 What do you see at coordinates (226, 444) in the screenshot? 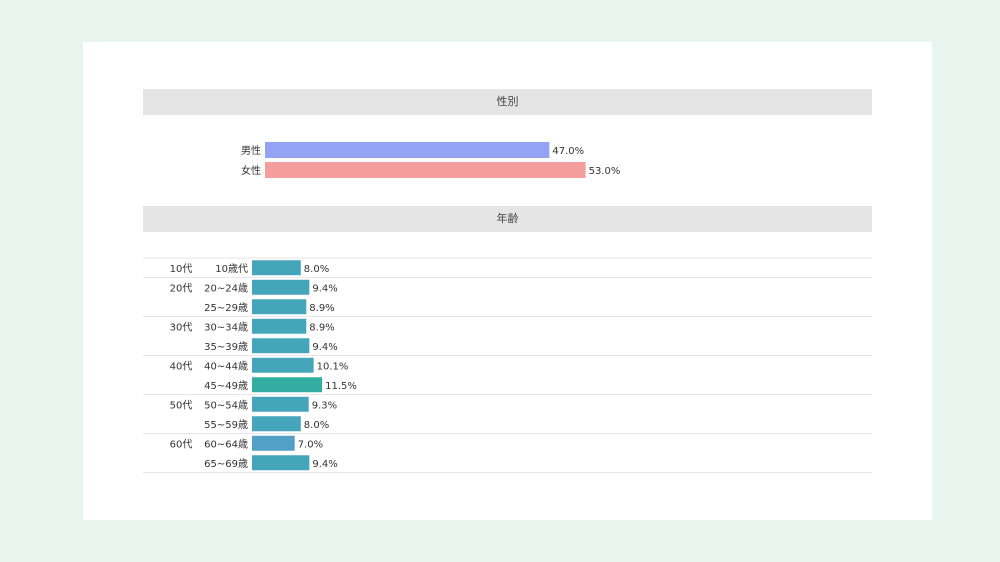
I see `age-category-label: 60~64歳` at bounding box center [226, 444].